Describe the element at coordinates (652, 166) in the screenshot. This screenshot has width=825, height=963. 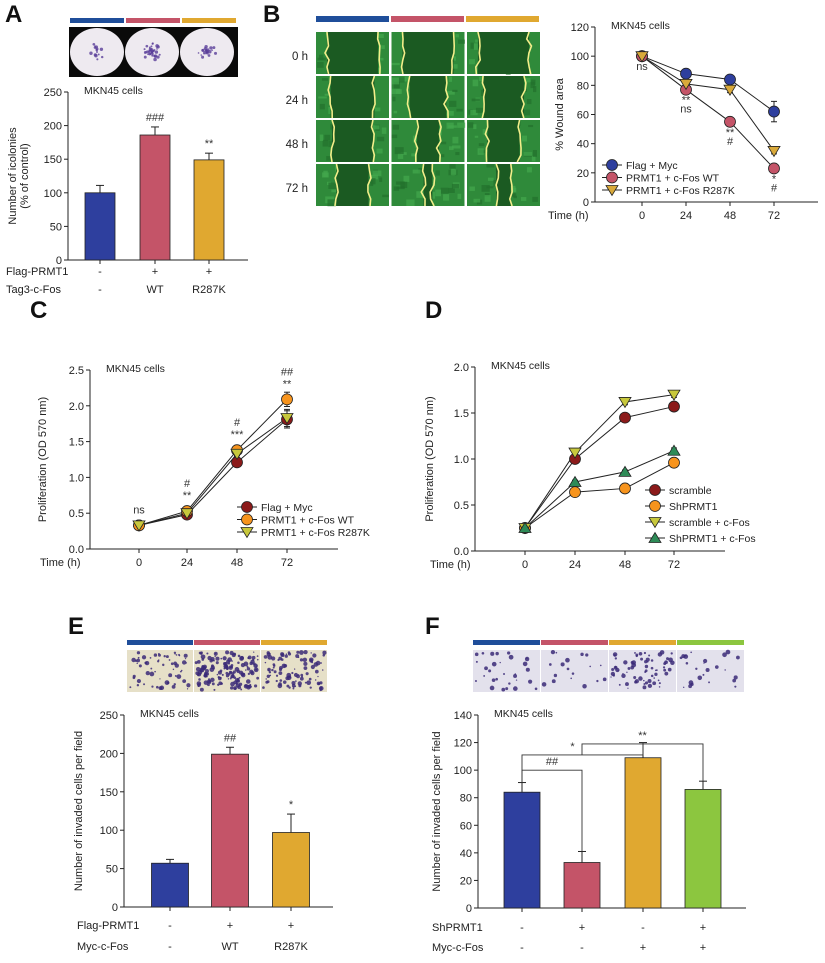
I see `legend-label: Flag + Myc` at that location.